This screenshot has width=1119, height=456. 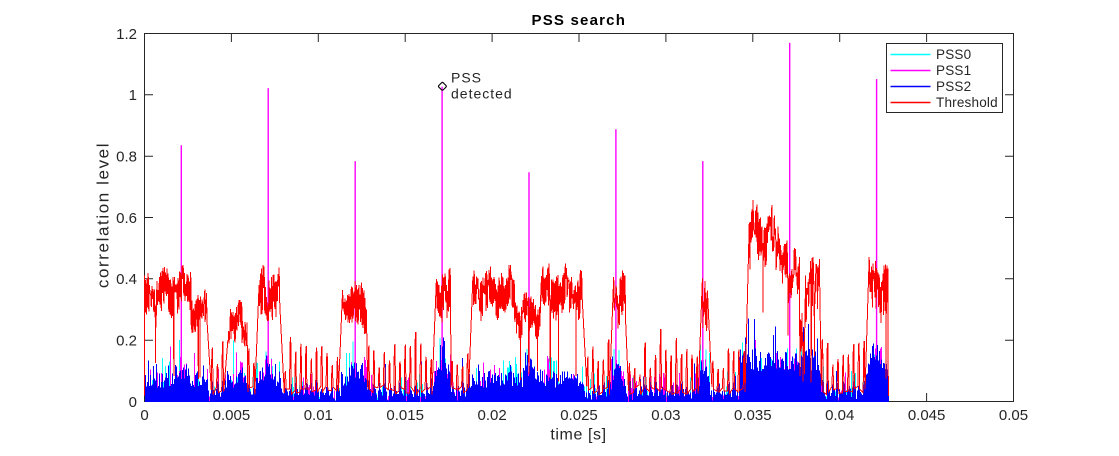 I want to click on svg-text: 0.8, so click(x=126, y=157).